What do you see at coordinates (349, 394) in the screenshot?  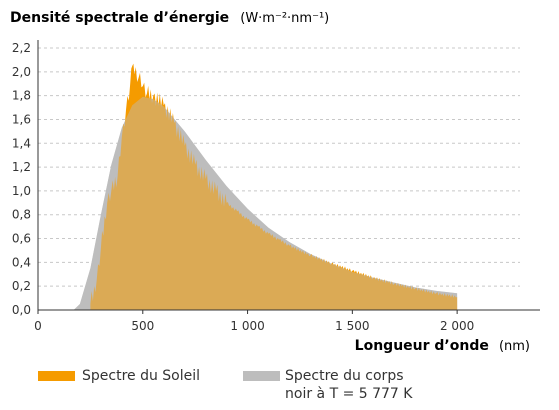 I see `legend-label-body-line2: noir à T = 5 777 K` at bounding box center [349, 394].